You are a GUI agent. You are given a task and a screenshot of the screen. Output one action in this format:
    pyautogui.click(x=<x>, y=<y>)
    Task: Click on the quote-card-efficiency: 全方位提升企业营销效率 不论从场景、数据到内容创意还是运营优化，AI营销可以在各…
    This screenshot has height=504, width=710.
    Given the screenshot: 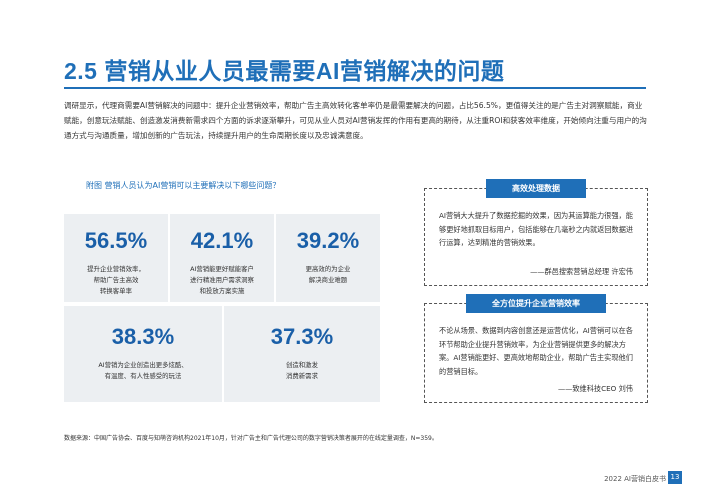 What is the action you would take?
    pyautogui.click(x=536, y=348)
    